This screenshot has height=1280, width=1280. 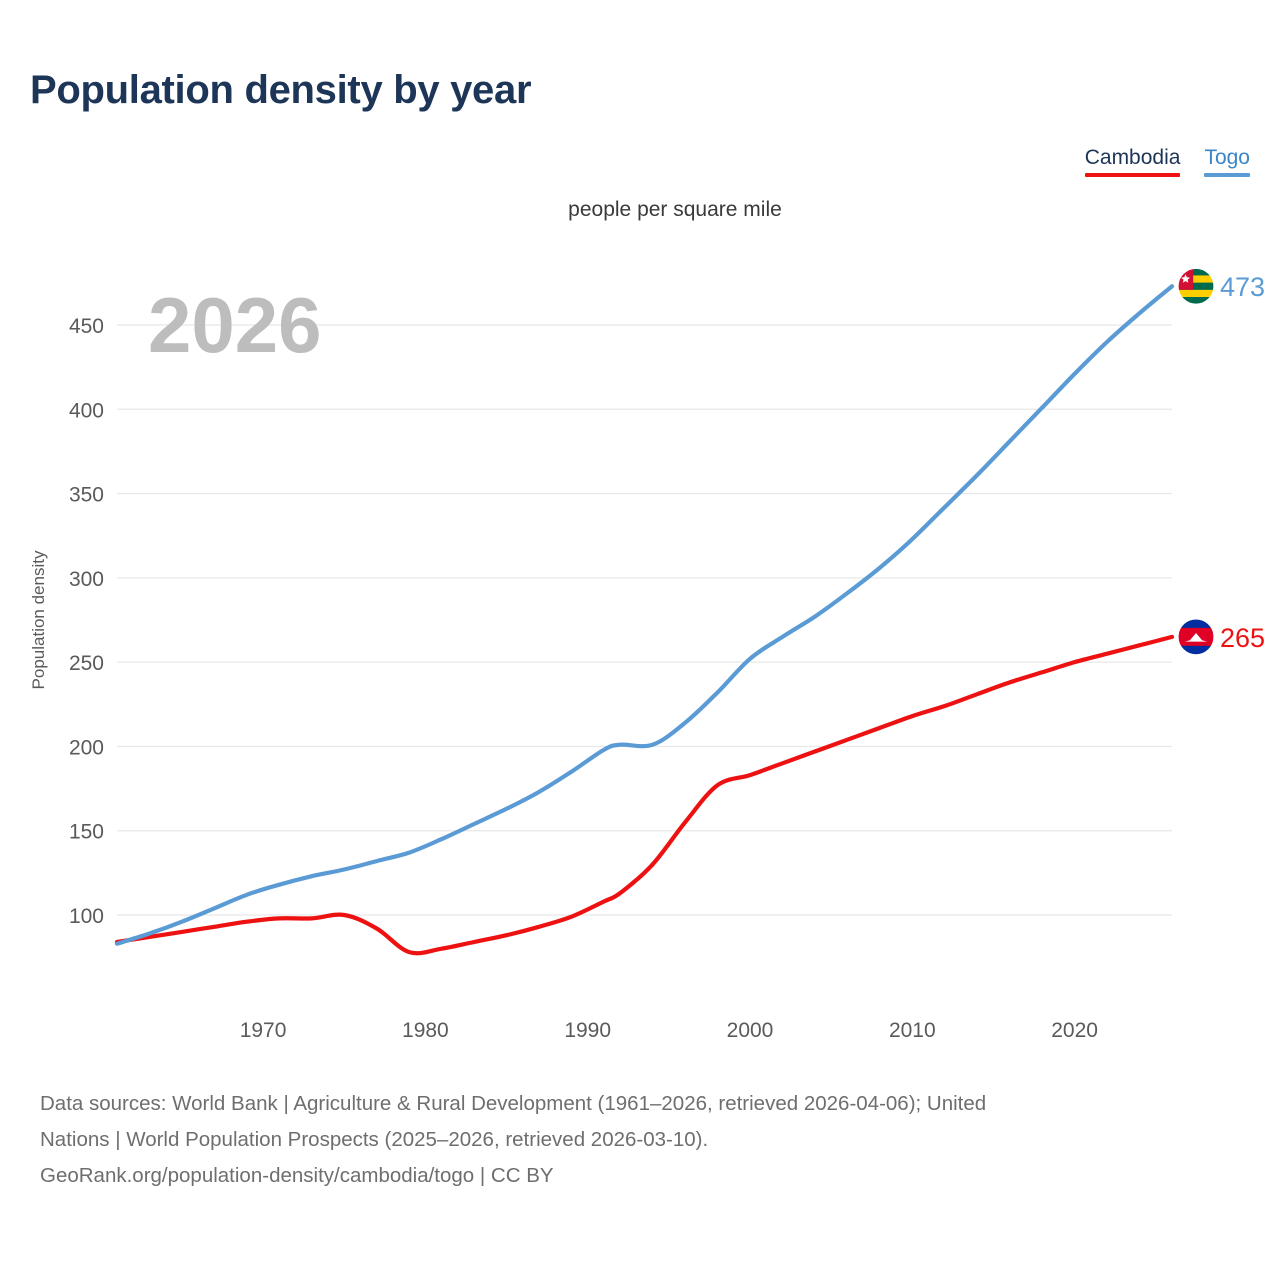 What do you see at coordinates (38, 619) in the screenshot?
I see `y-axis-title: Population density` at bounding box center [38, 619].